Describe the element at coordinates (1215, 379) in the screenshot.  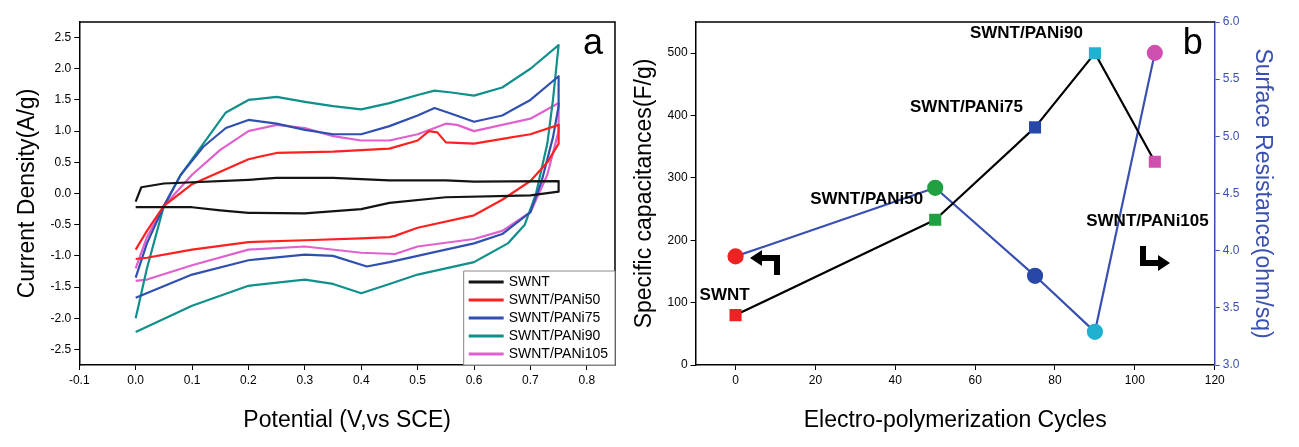
I see `x-tick-label: 120` at that location.